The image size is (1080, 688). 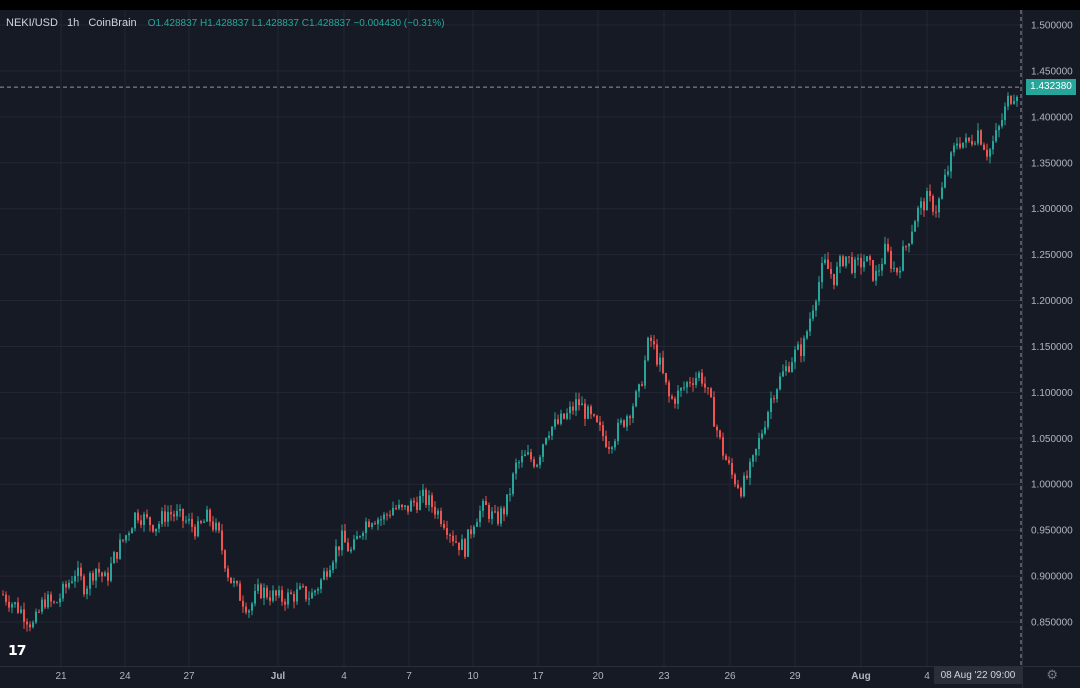 What do you see at coordinates (1051, 87) in the screenshot?
I see `crosshair-price-label: 1.432380` at bounding box center [1051, 87].